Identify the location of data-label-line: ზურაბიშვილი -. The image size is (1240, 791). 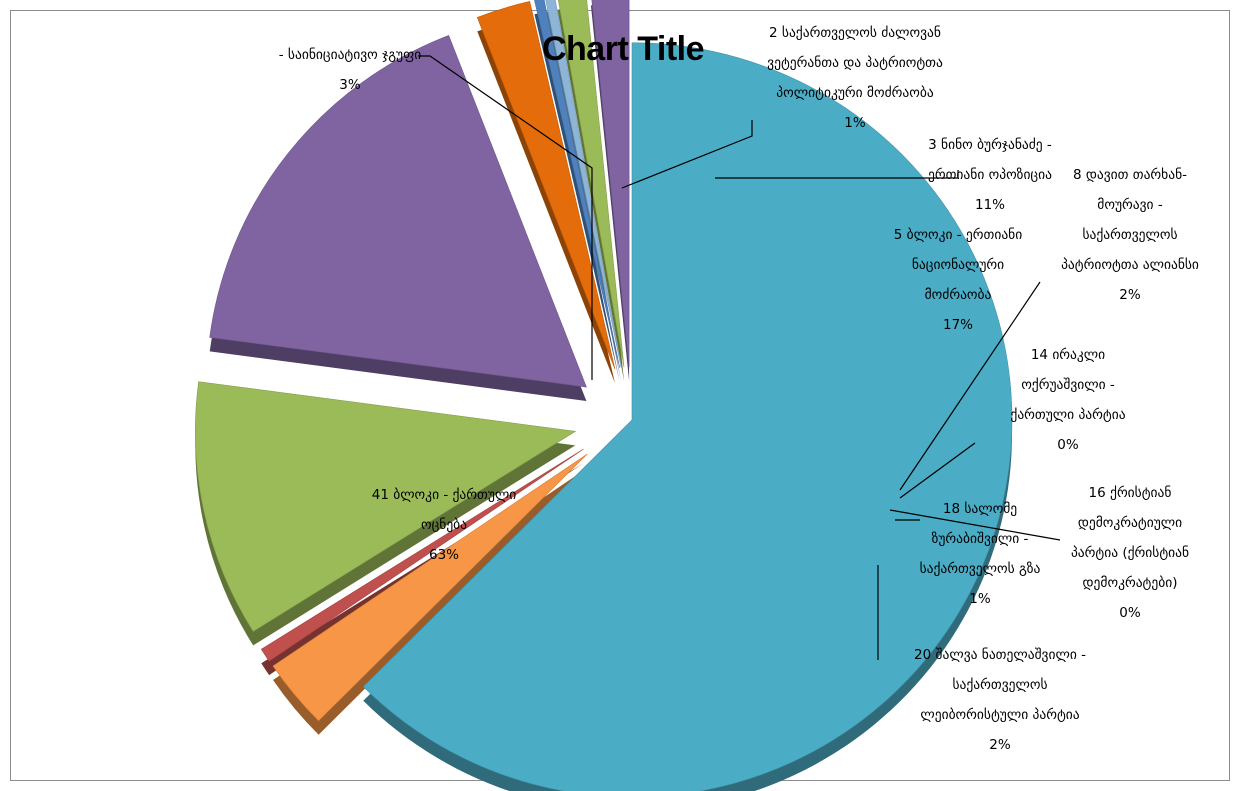
(980, 539).